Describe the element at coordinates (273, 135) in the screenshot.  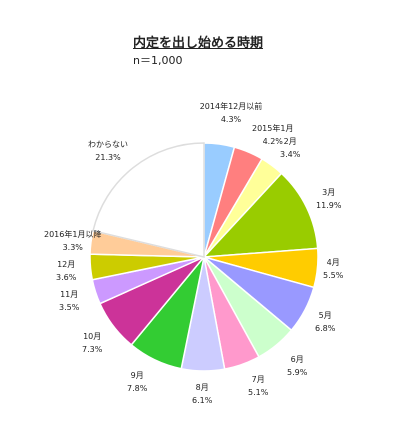
I see `slice-label-2015-01: 2015年1月 4.2%` at that location.